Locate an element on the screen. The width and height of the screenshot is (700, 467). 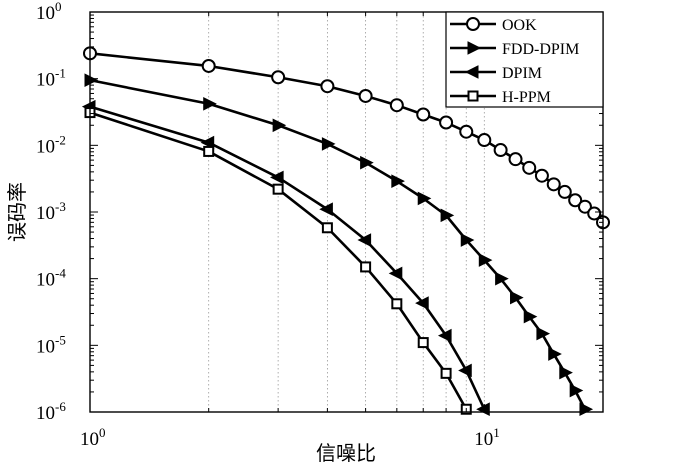
y-tick-label: 10⁻⁴ is located at coordinates (51, 278).